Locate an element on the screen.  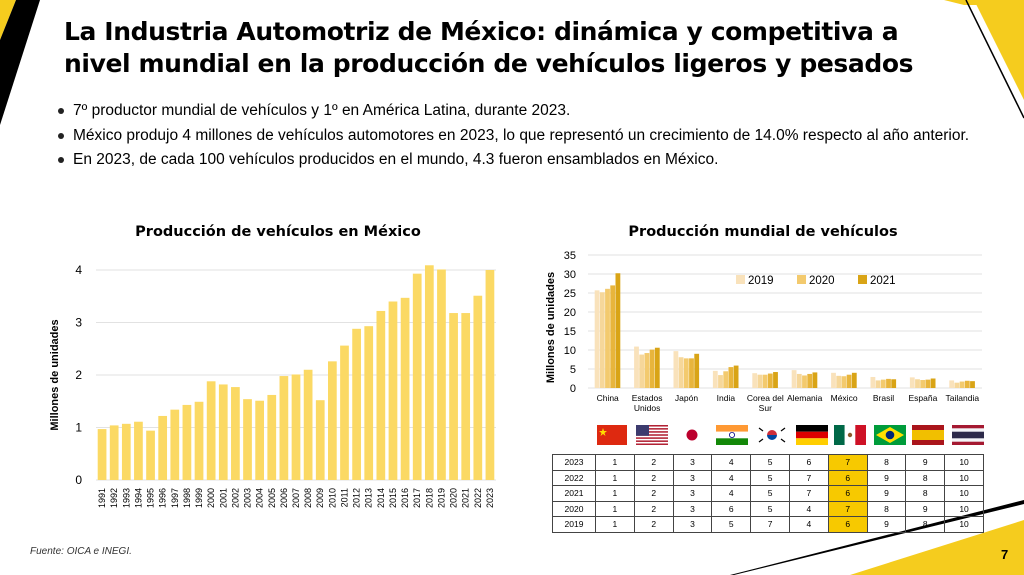
ranking-row: 2019 1 2 3 5 7 4 6 9 8 10 is located at coordinates (768, 524).